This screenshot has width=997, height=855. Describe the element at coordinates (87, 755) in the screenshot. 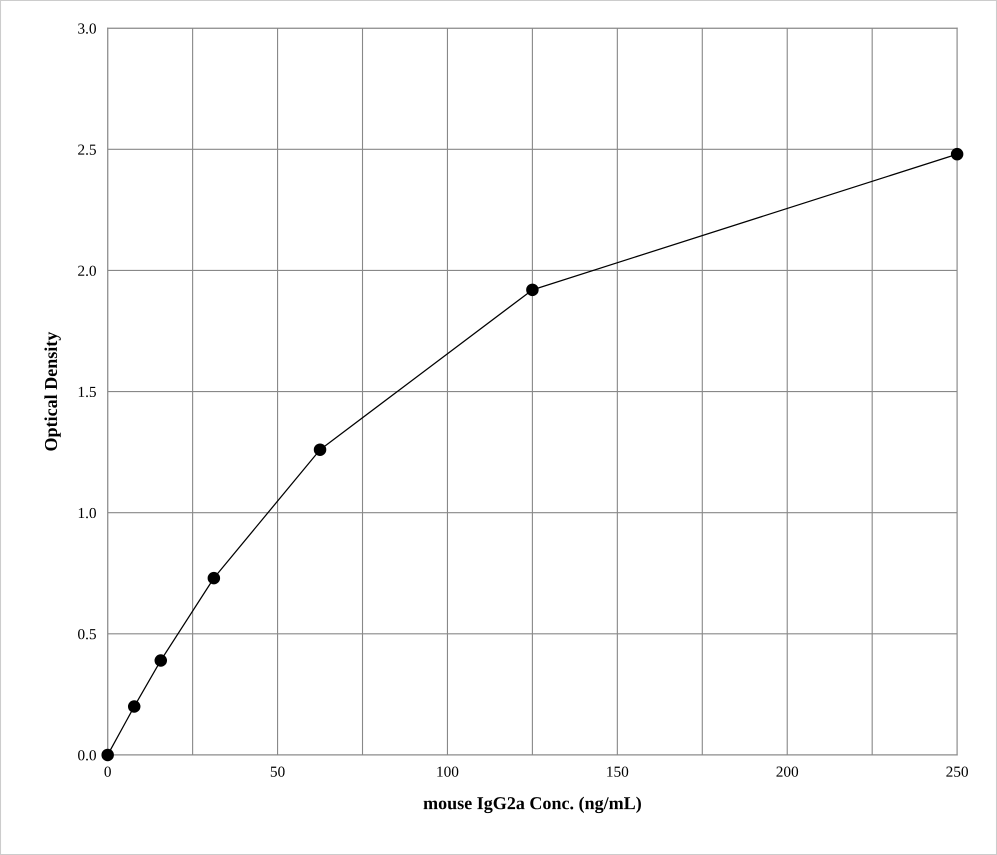

I see `y-tick-label: 0.0` at that location.